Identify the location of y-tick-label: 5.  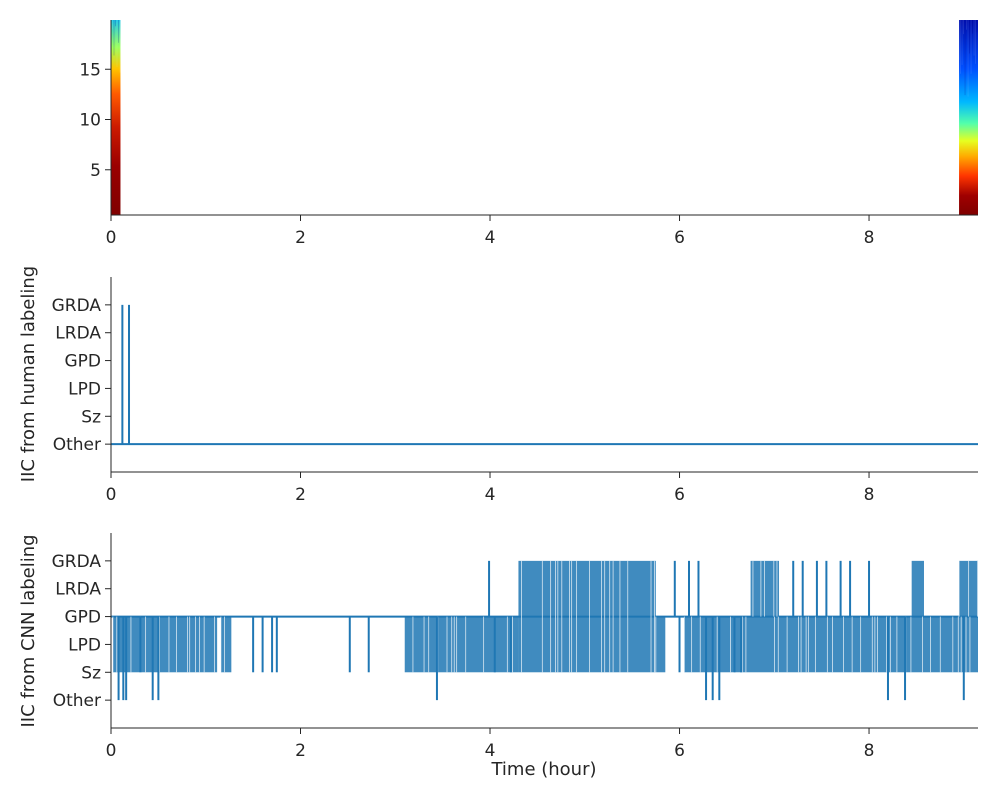
(95, 171).